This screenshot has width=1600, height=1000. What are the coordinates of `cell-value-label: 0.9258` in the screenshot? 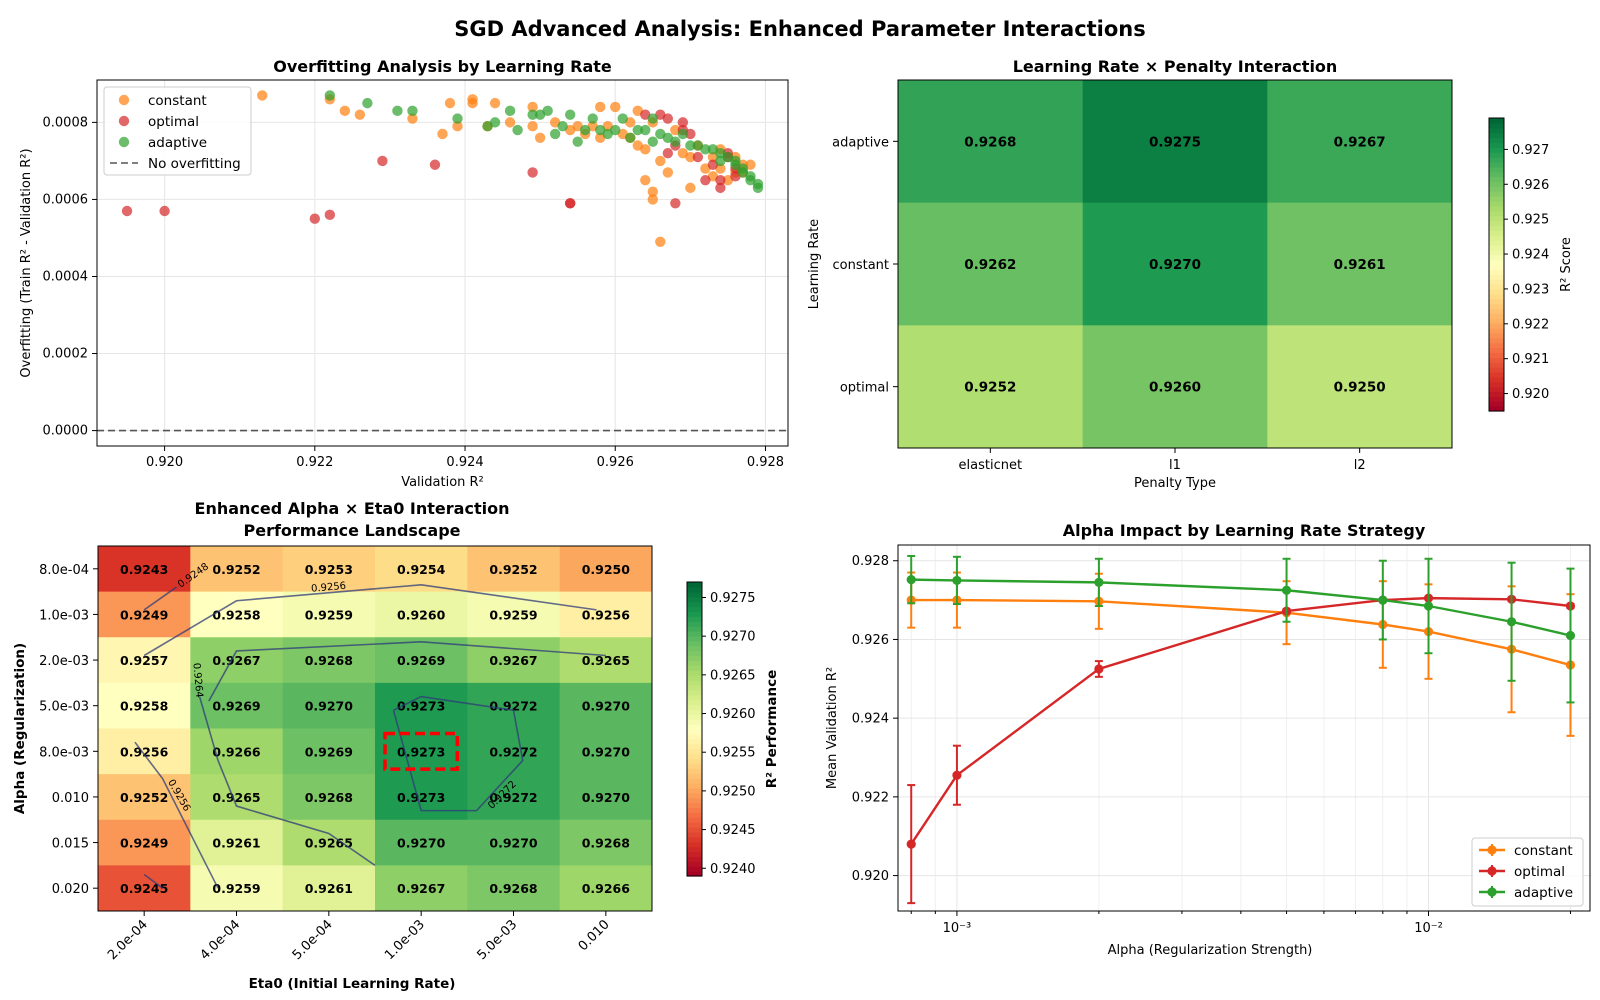 It's located at (144, 706).